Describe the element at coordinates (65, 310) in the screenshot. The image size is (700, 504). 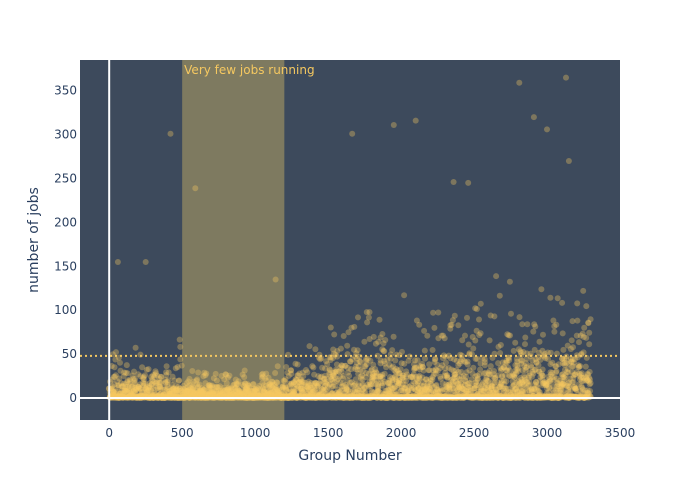
I see `y-tick-label: 100` at that location.